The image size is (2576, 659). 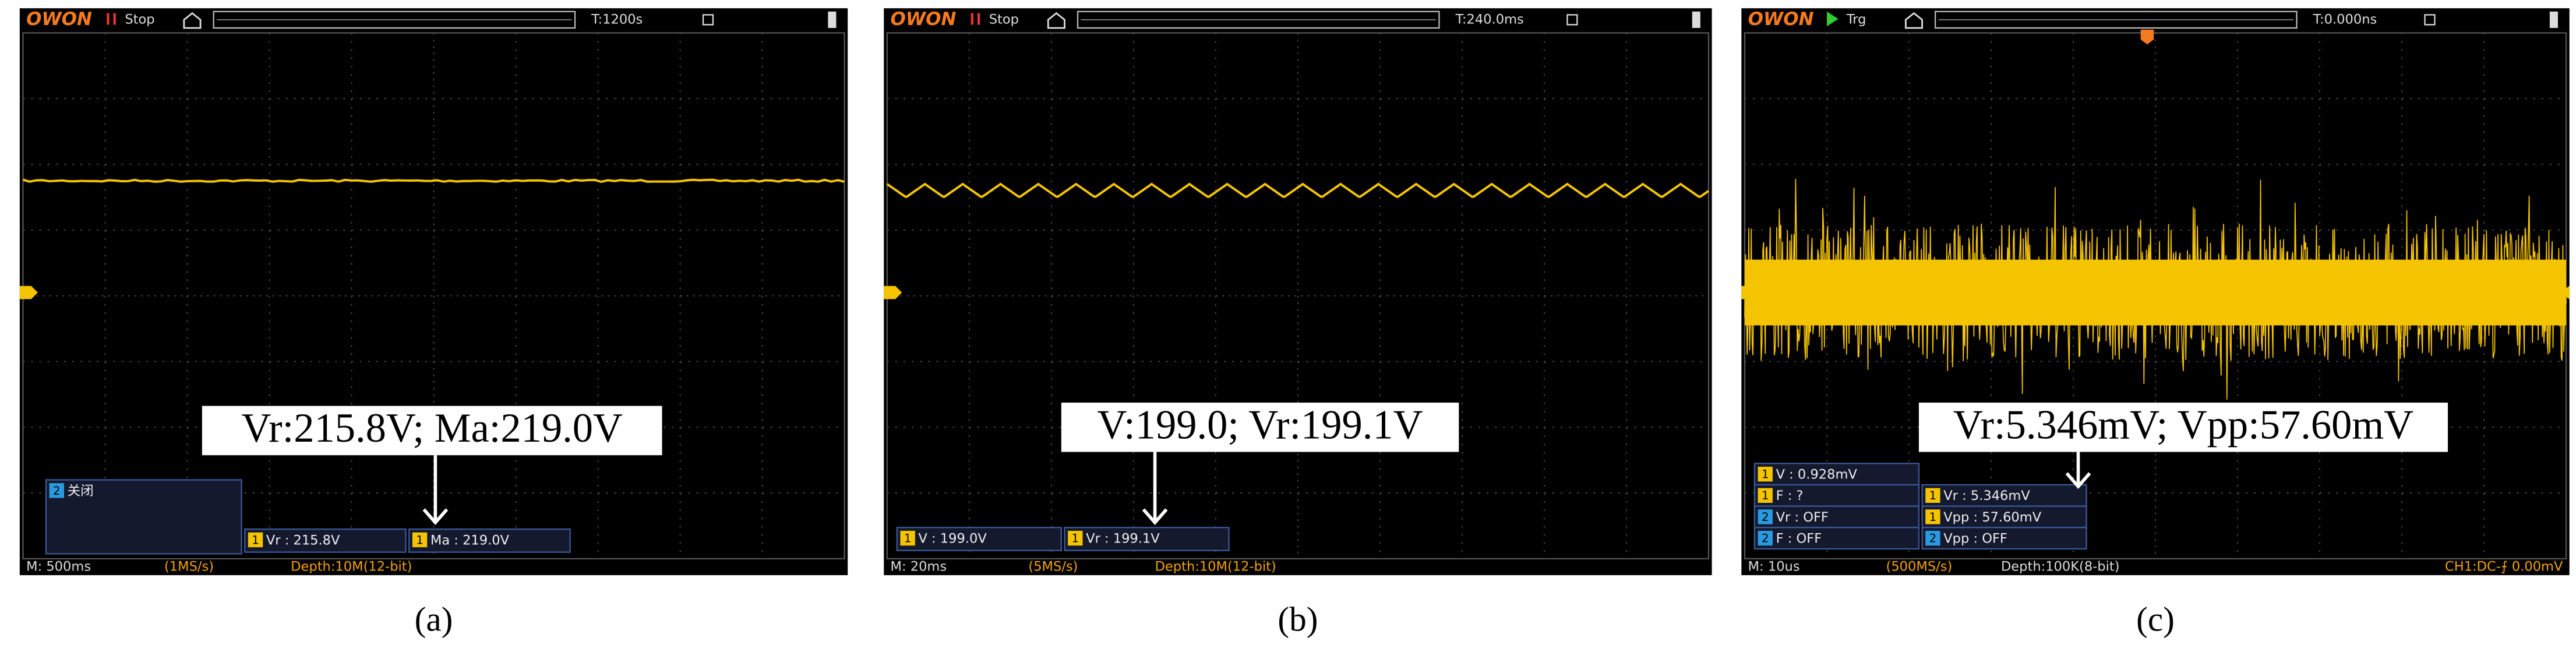 What do you see at coordinates (2504, 567) in the screenshot?
I see `coupling: CH1:DC-⨍ 0.00mV` at bounding box center [2504, 567].